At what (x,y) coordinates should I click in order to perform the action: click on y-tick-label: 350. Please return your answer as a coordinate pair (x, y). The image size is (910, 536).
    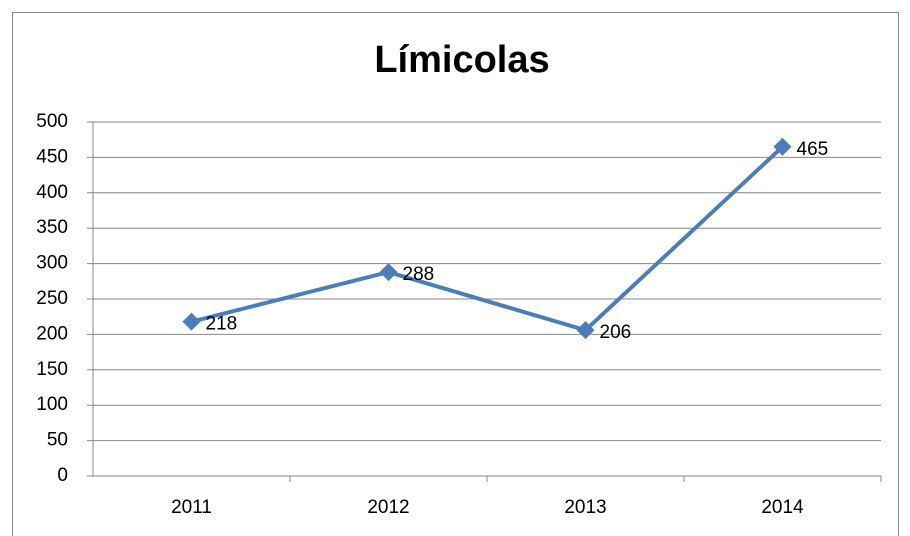
    Looking at the image, I should click on (52, 227).